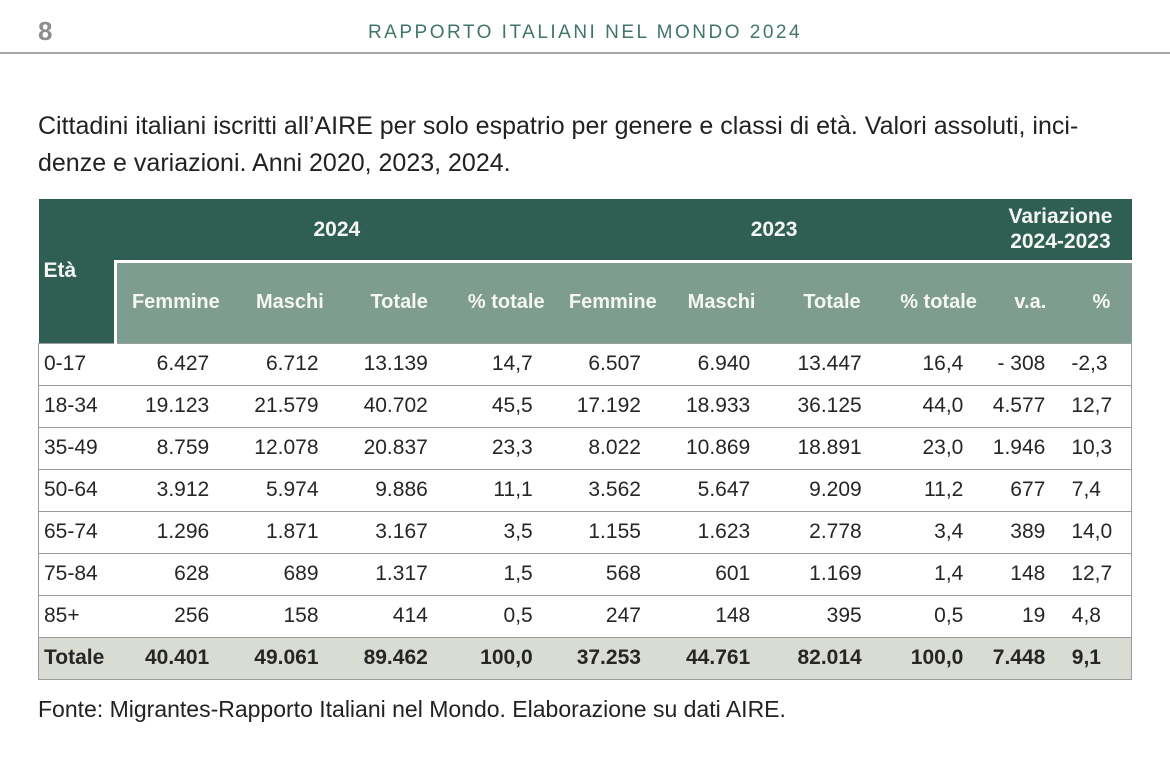 The width and height of the screenshot is (1170, 760). I want to click on value-cell: 158, so click(290, 615).